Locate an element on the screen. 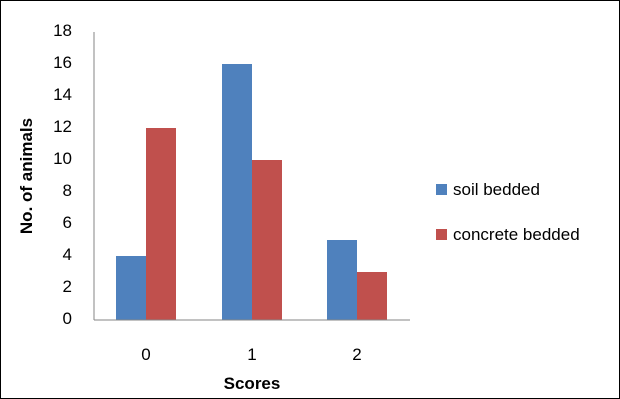 This screenshot has width=620, height=399. legend-label-soil-bedded: soil bedded is located at coordinates (496, 189).